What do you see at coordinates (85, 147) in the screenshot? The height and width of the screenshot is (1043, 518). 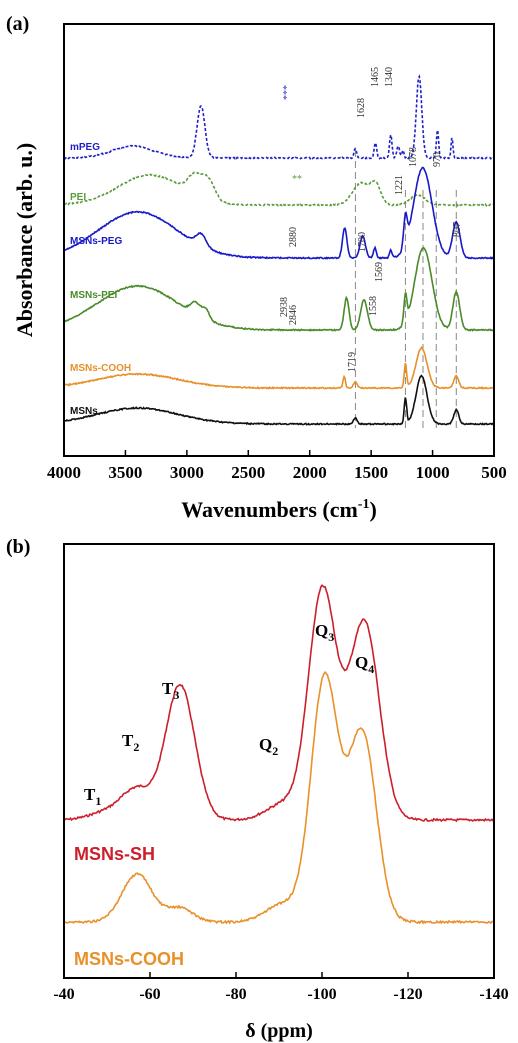 I see `series-label: mPEG` at bounding box center [85, 147].